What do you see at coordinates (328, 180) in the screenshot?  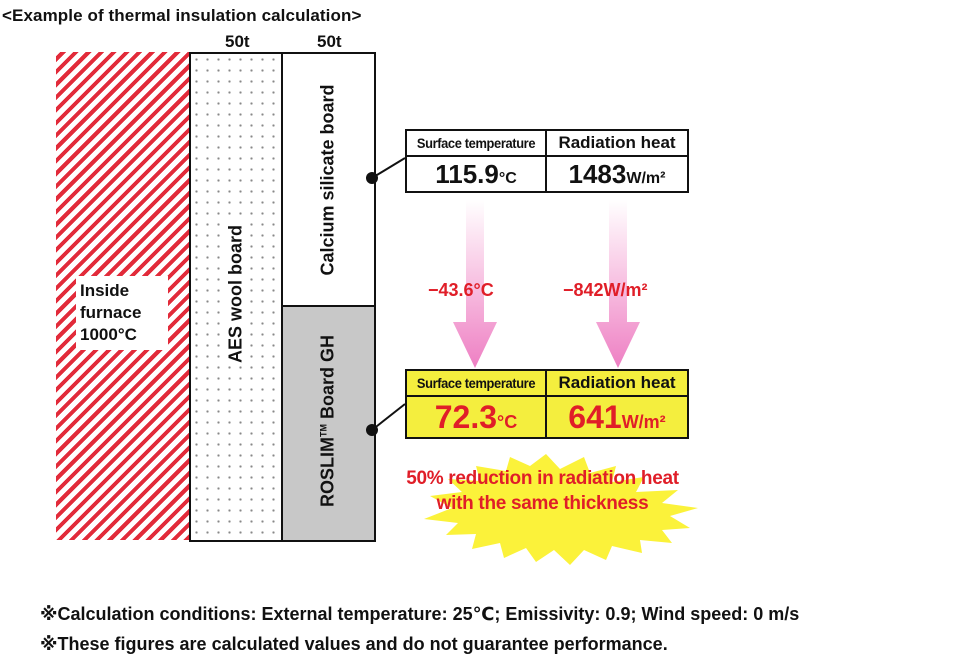 I see `calcium-silicate-board-layer: Calcium silicate board` at bounding box center [328, 180].